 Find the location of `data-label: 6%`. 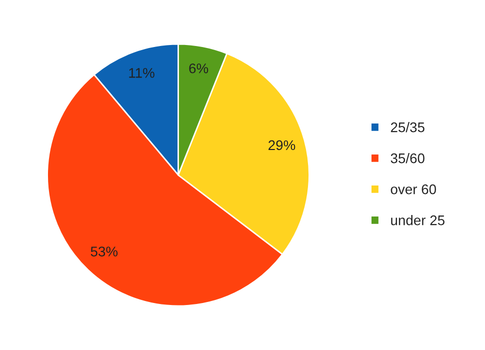

data-label: 6% is located at coordinates (198, 68).